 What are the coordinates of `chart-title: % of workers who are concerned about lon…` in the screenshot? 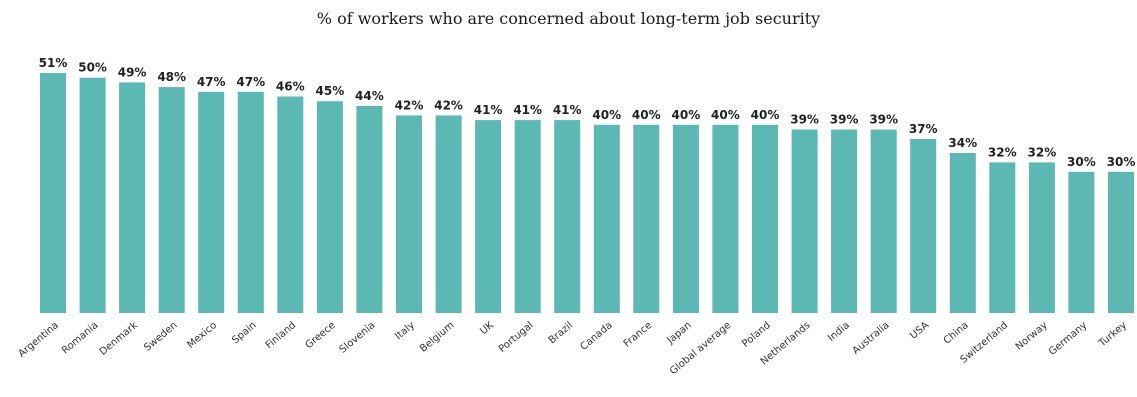 It's located at (568, 18).